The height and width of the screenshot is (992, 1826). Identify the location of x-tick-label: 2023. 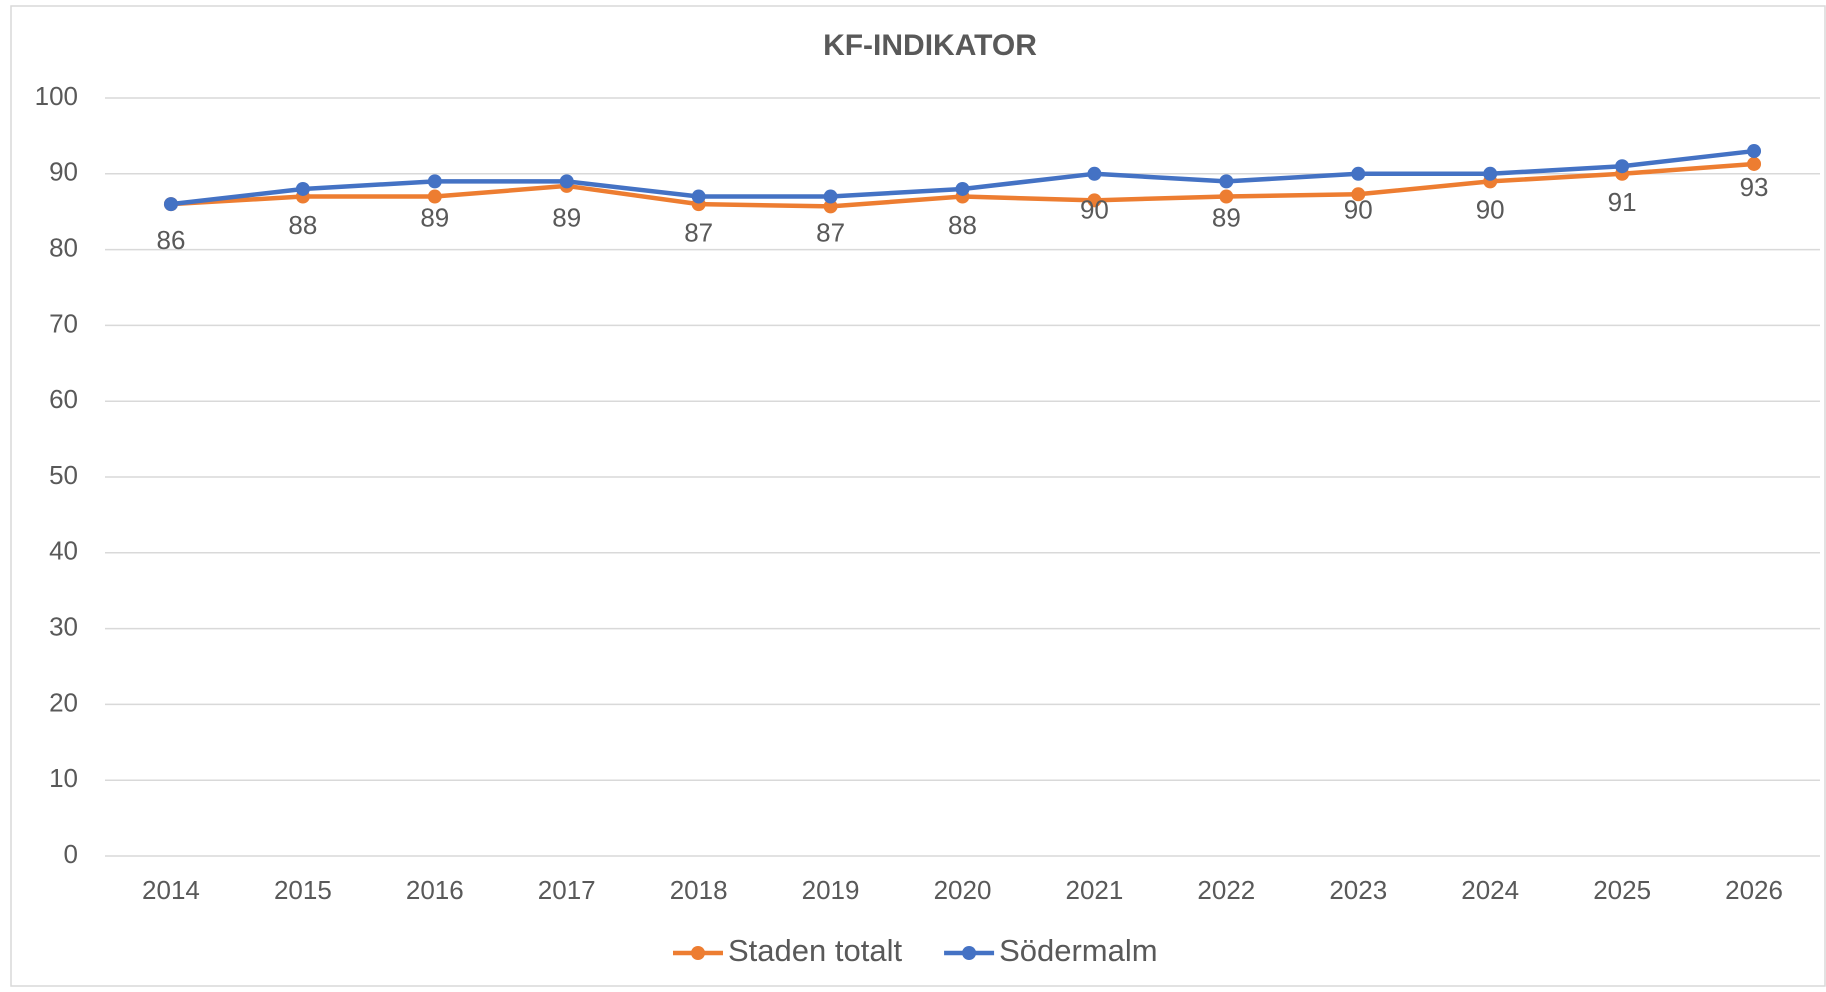
(1358, 890).